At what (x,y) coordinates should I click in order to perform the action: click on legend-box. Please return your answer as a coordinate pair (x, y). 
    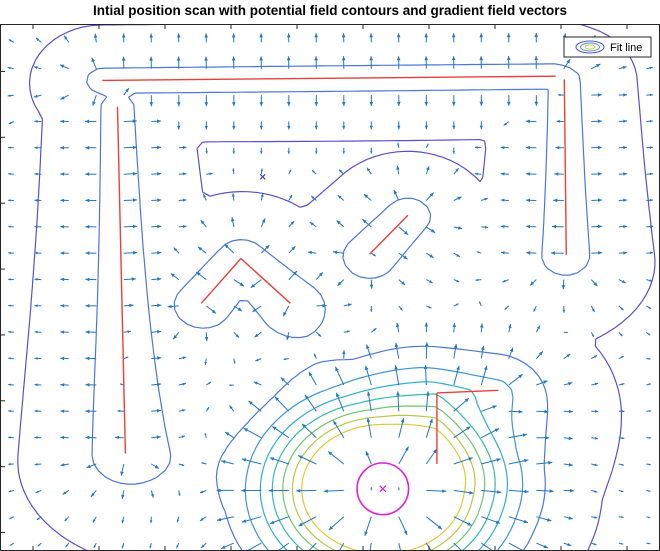
    Looking at the image, I should click on (607, 47).